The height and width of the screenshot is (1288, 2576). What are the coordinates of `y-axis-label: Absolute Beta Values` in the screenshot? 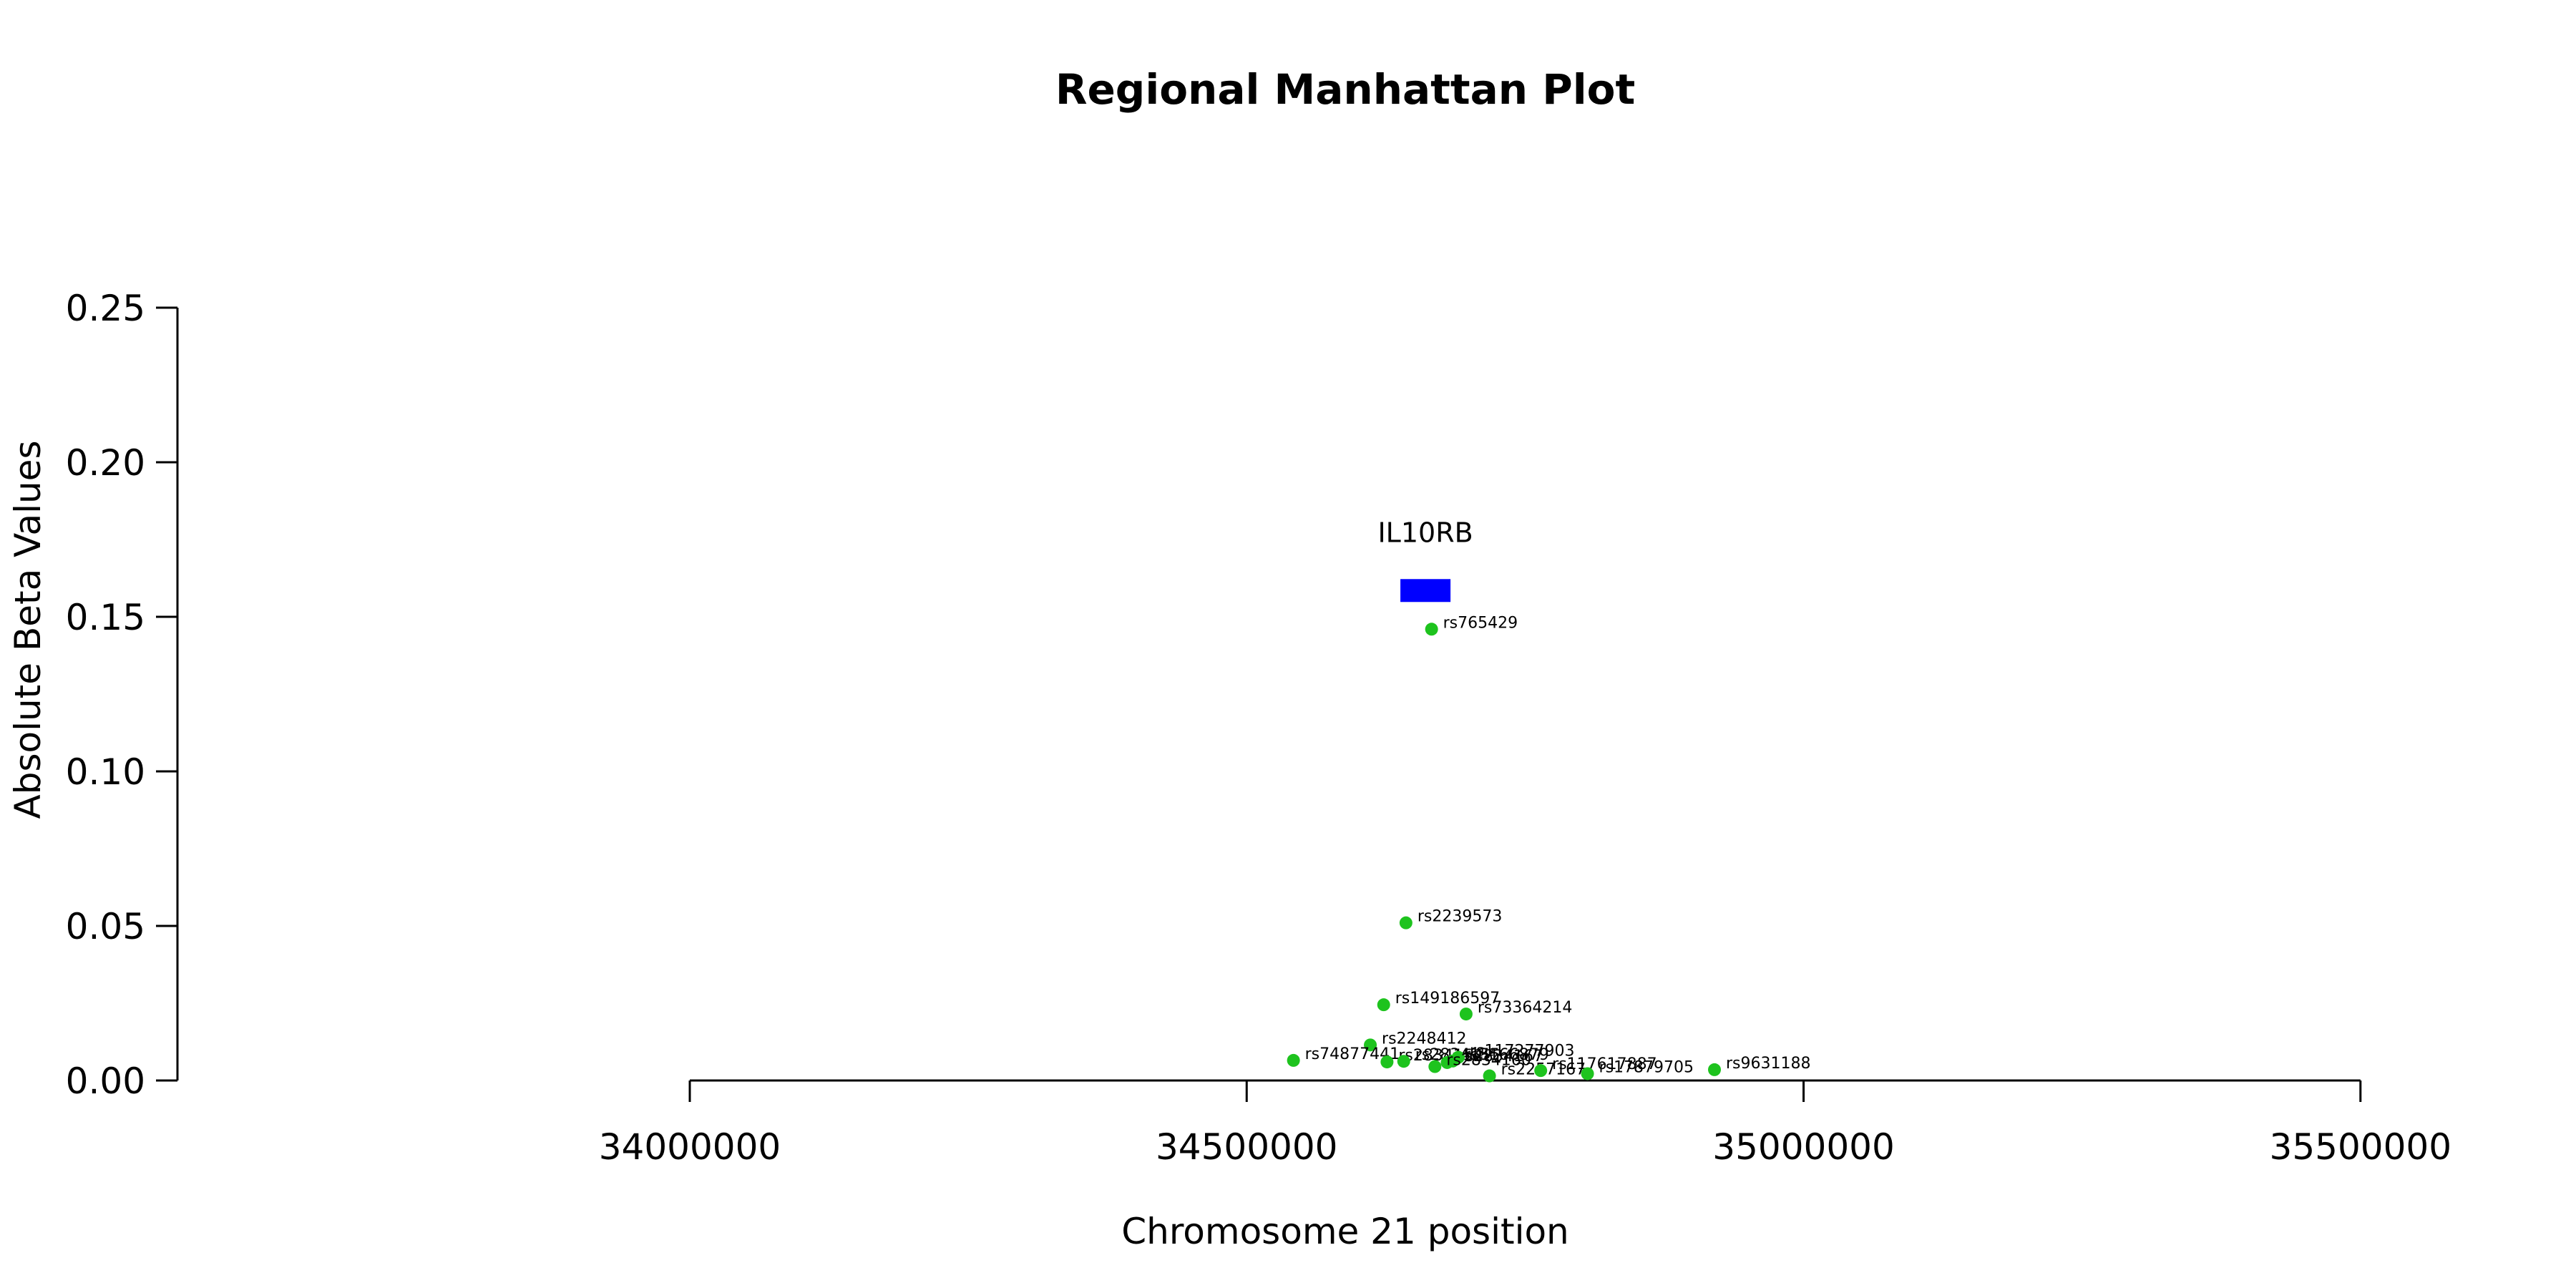 It's located at (28, 630).